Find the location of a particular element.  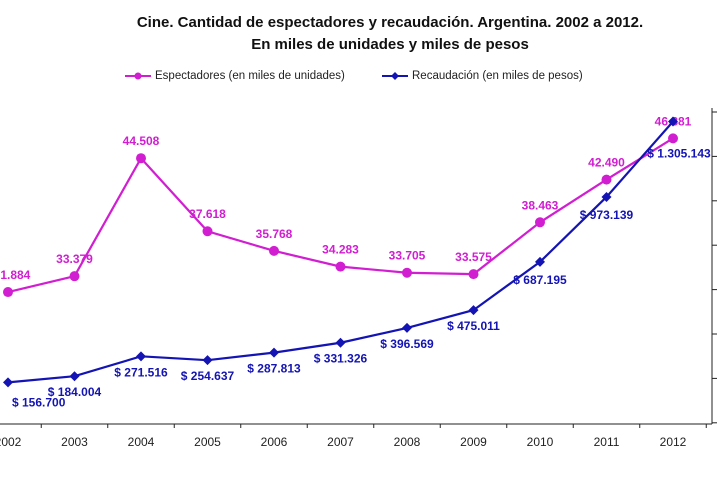

data-label-espectadores: 35.768 is located at coordinates (274, 234).